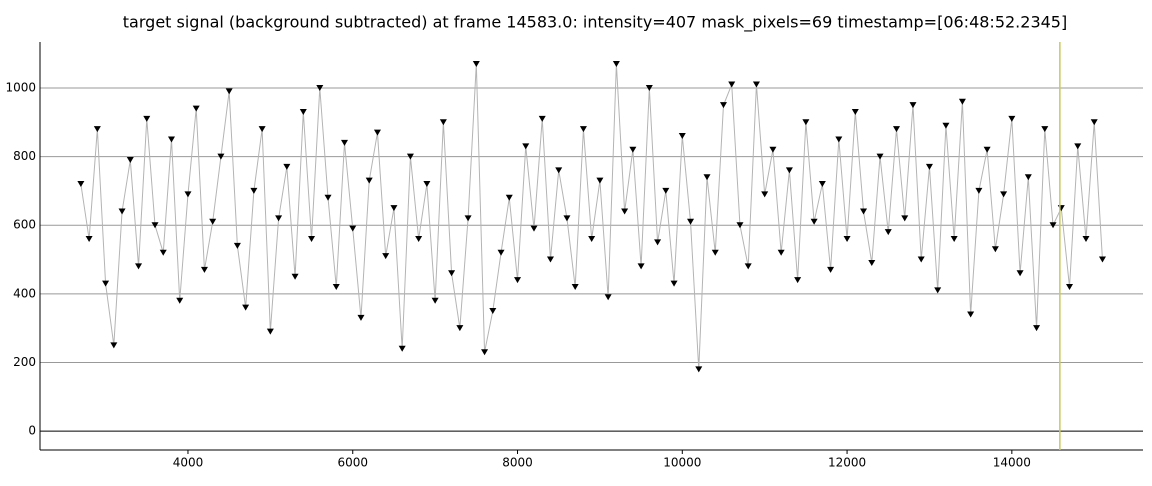  What do you see at coordinates (32, 431) in the screenshot?
I see `y-tick-label: 0` at bounding box center [32, 431].